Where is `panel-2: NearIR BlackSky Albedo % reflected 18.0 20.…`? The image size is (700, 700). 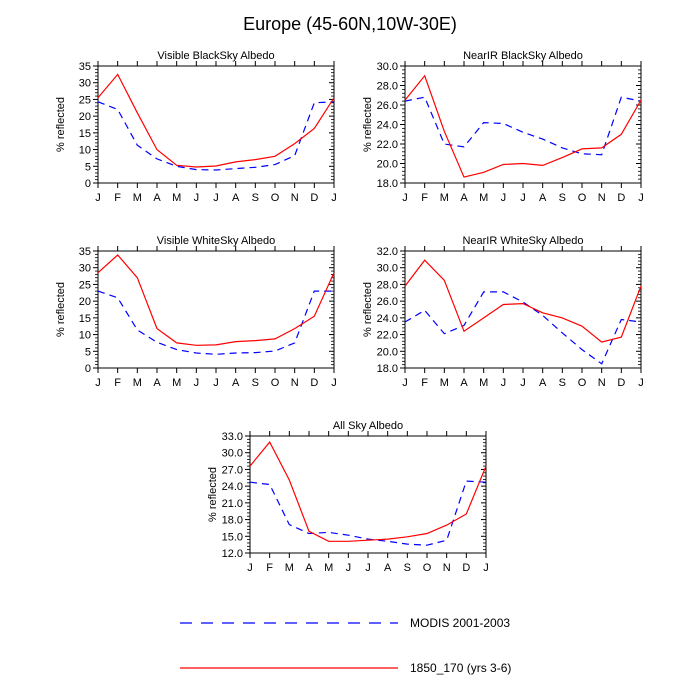
panel-2: NearIR BlackSky Albedo % reflected 18.0 20.… is located at coordinates (503, 127).